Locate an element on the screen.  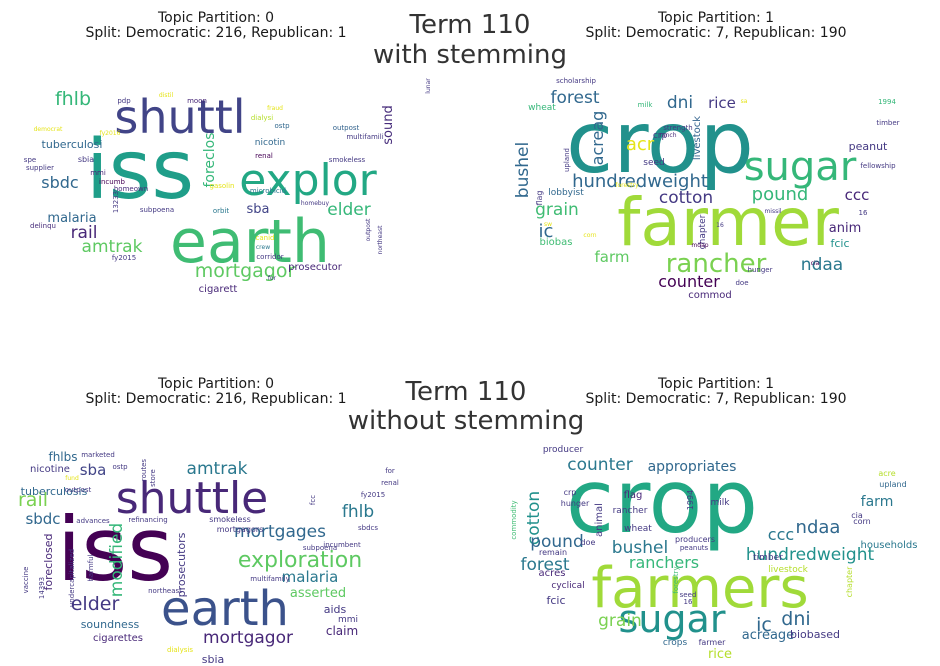
word-cloud-word: milk is located at coordinates (646, 105).